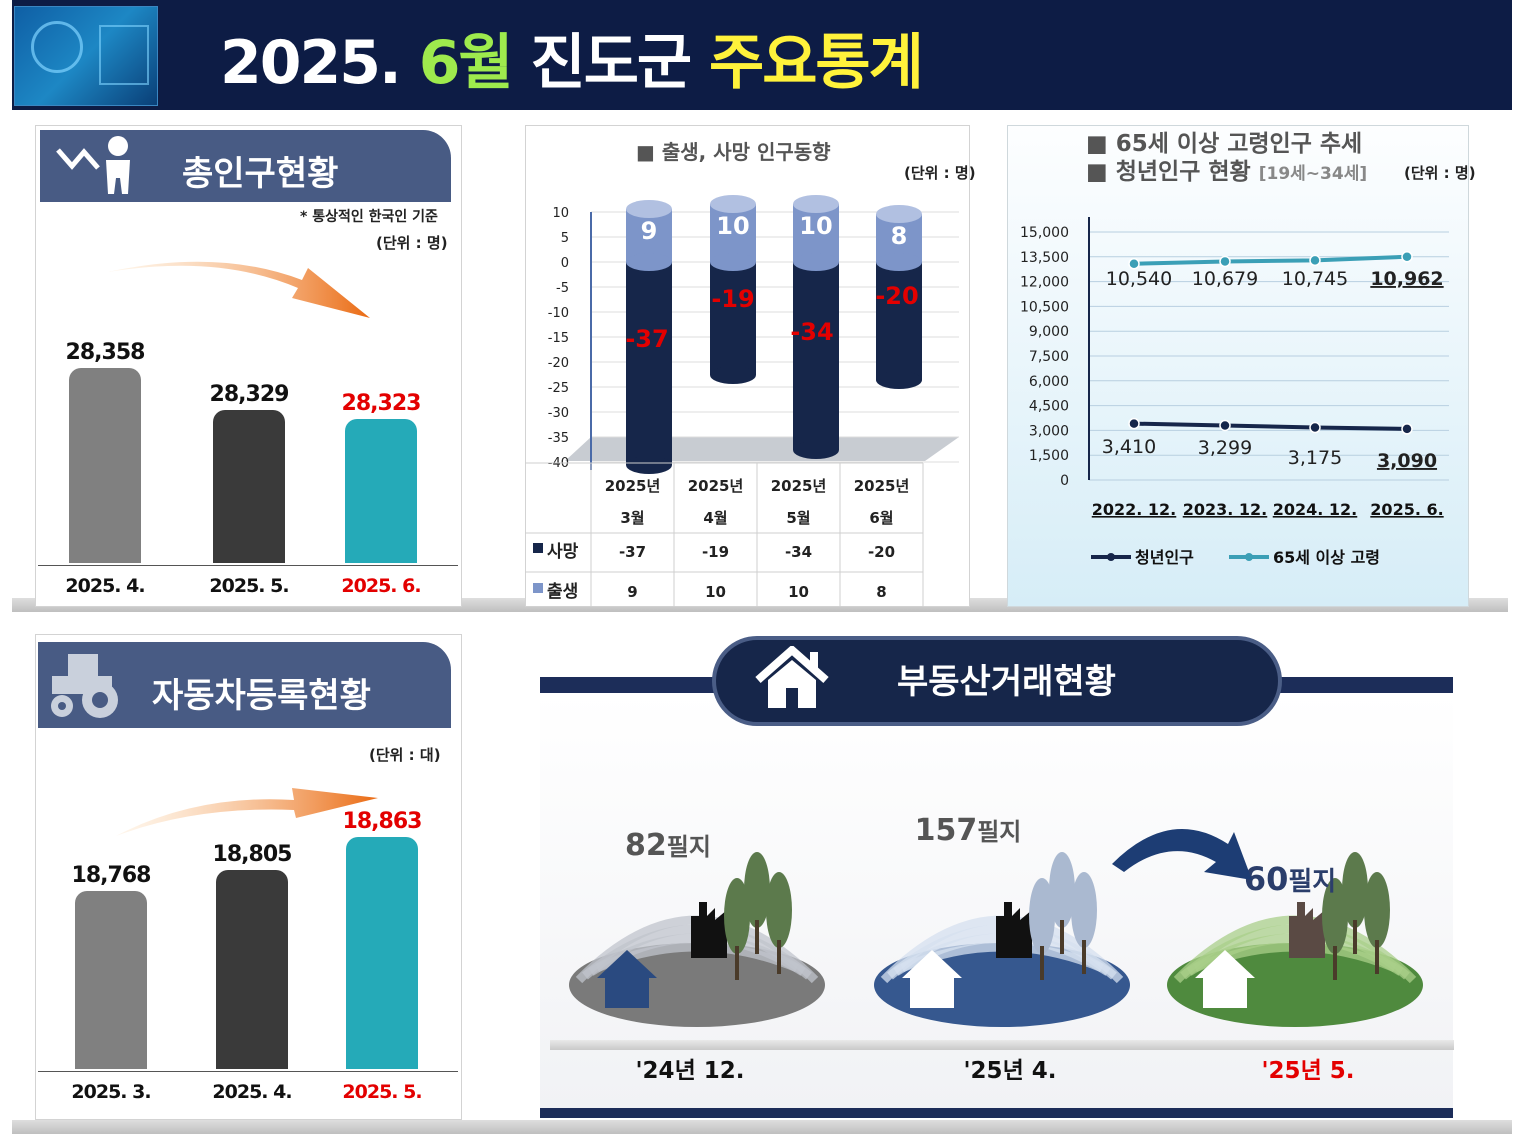 The image size is (1524, 1142). I want to click on vehicles-value-label: 18,863, so click(382, 821).